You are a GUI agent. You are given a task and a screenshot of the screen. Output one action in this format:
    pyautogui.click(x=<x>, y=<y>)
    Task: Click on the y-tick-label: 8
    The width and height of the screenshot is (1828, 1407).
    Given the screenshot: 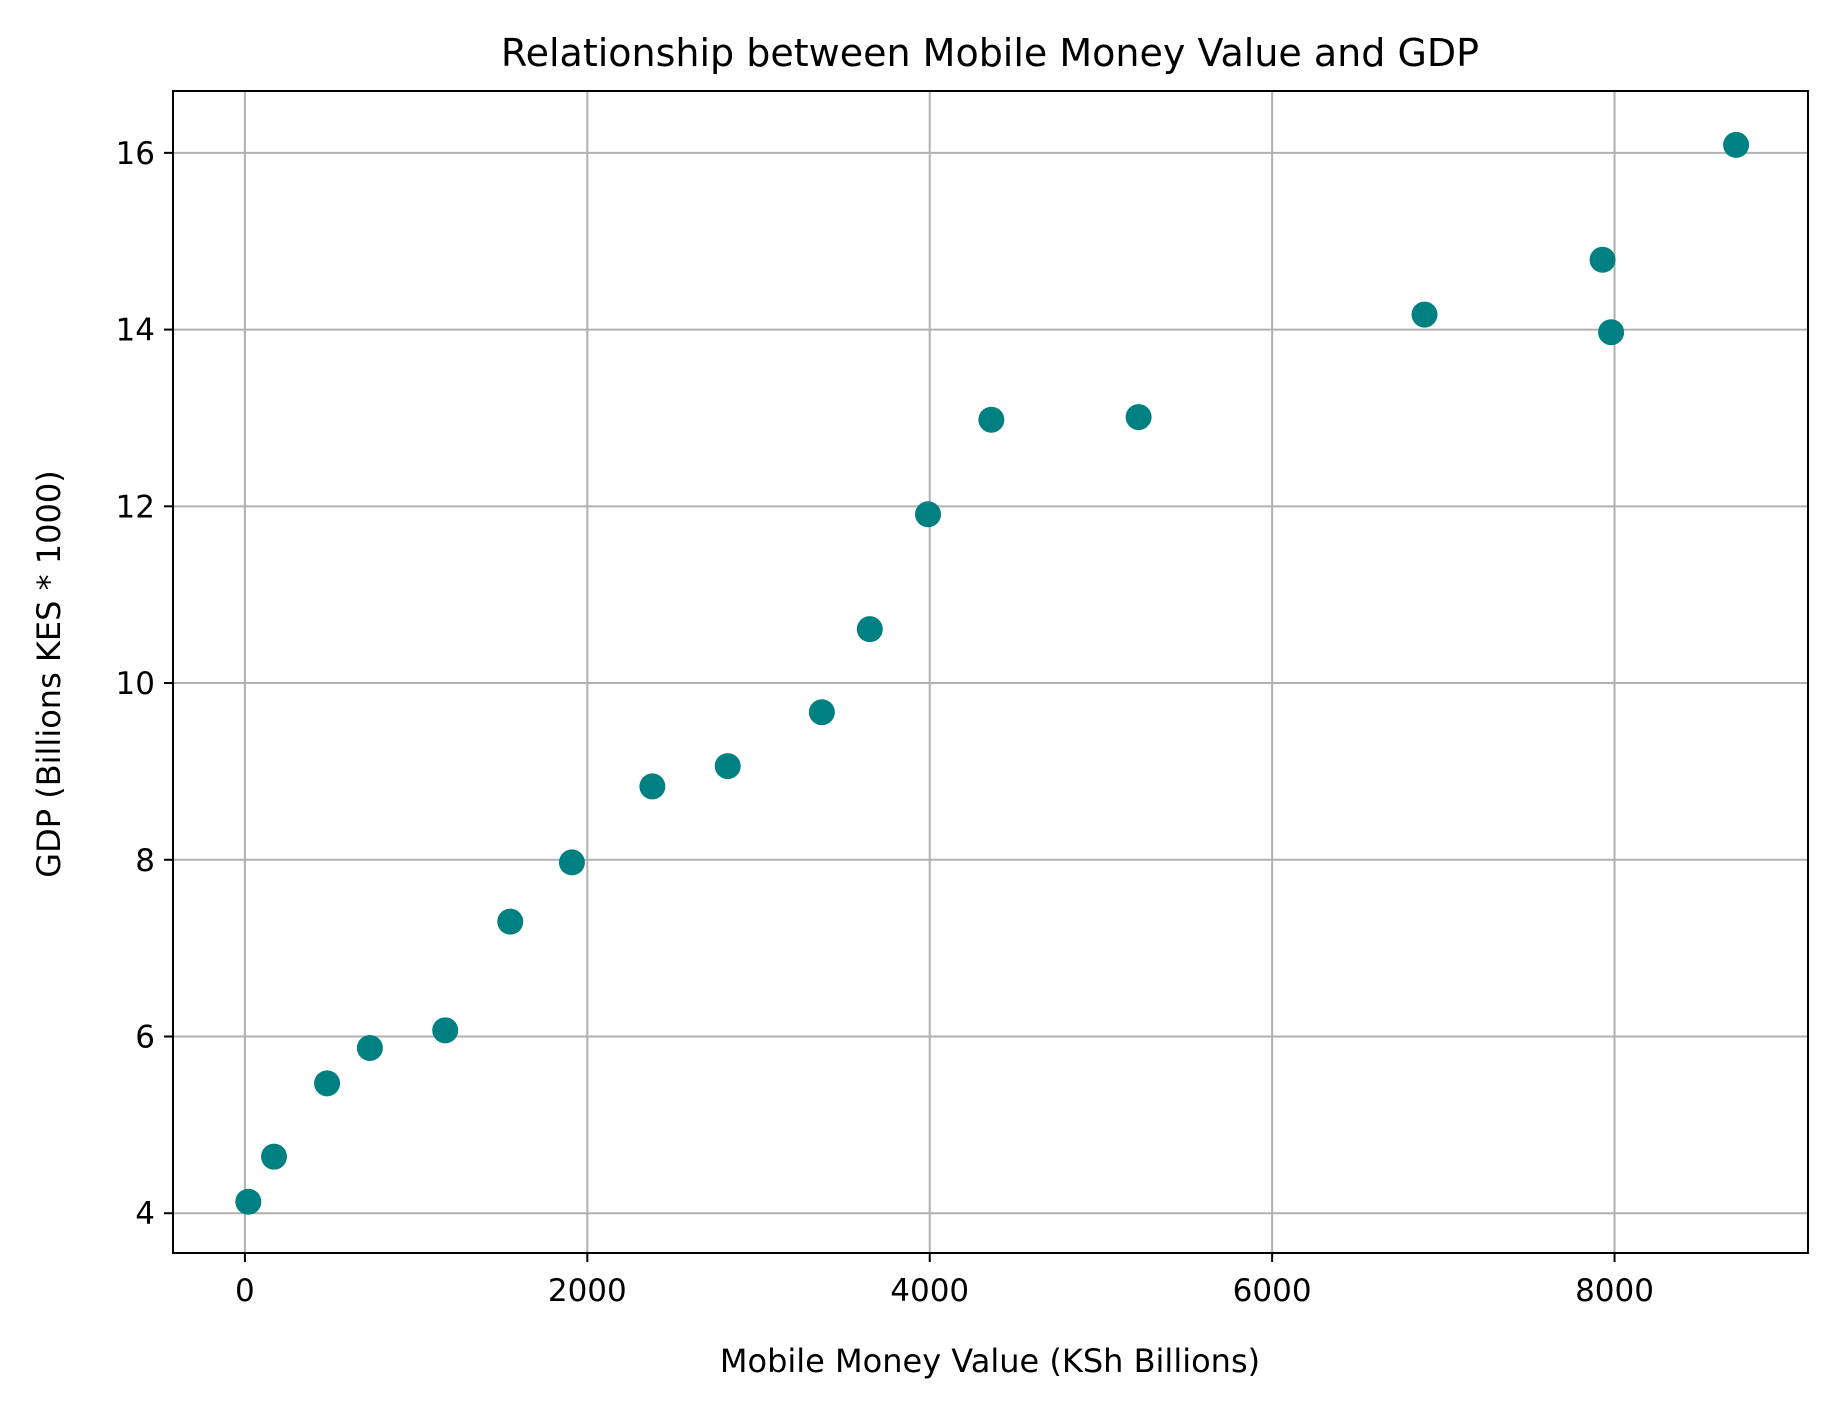 What is the action you would take?
    pyautogui.click(x=145, y=861)
    